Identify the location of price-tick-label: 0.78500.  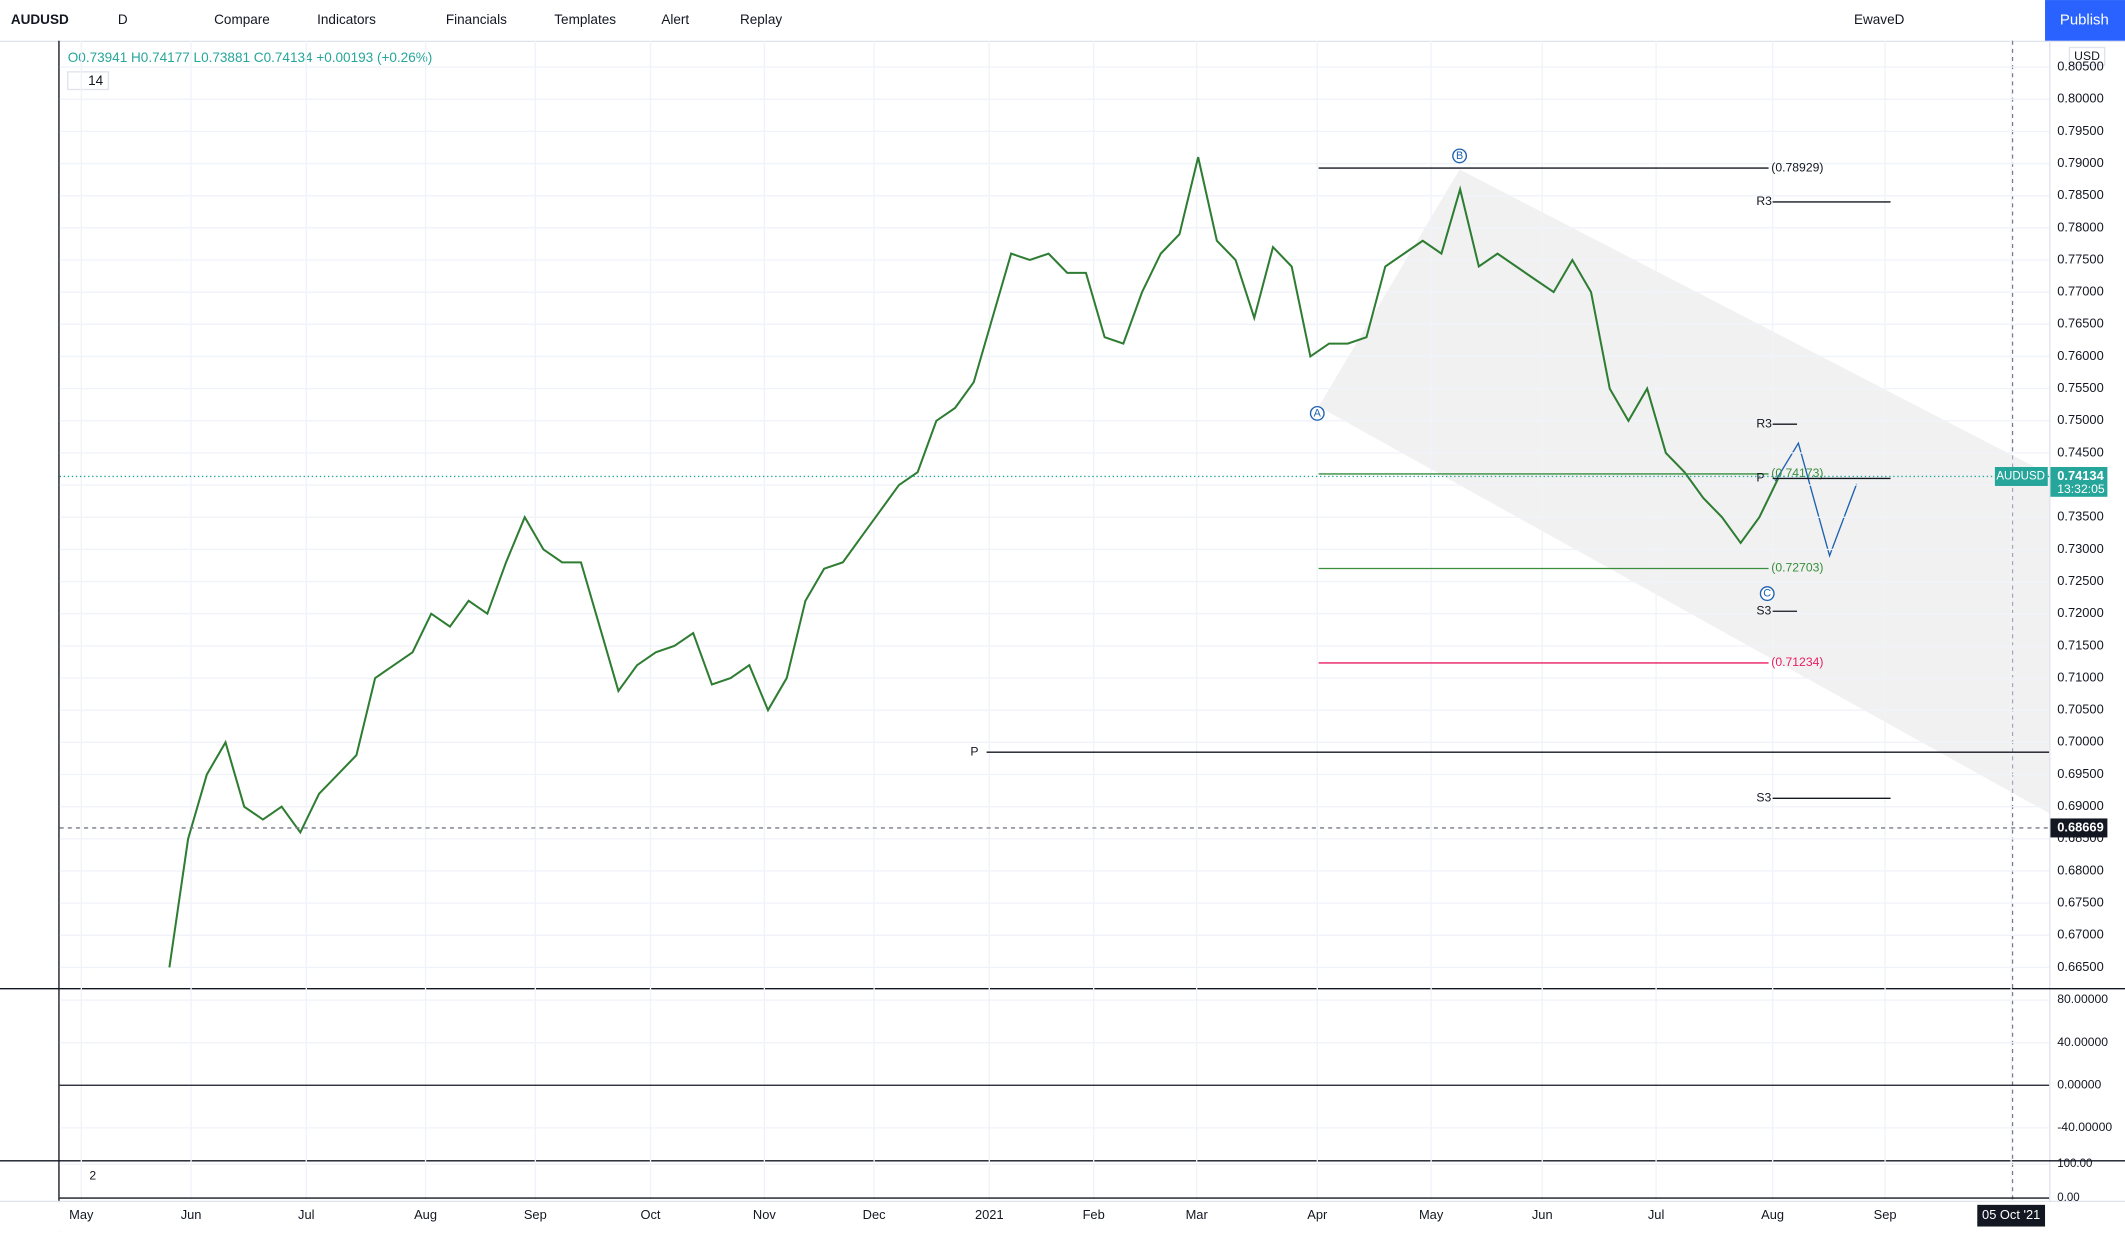
(2080, 194).